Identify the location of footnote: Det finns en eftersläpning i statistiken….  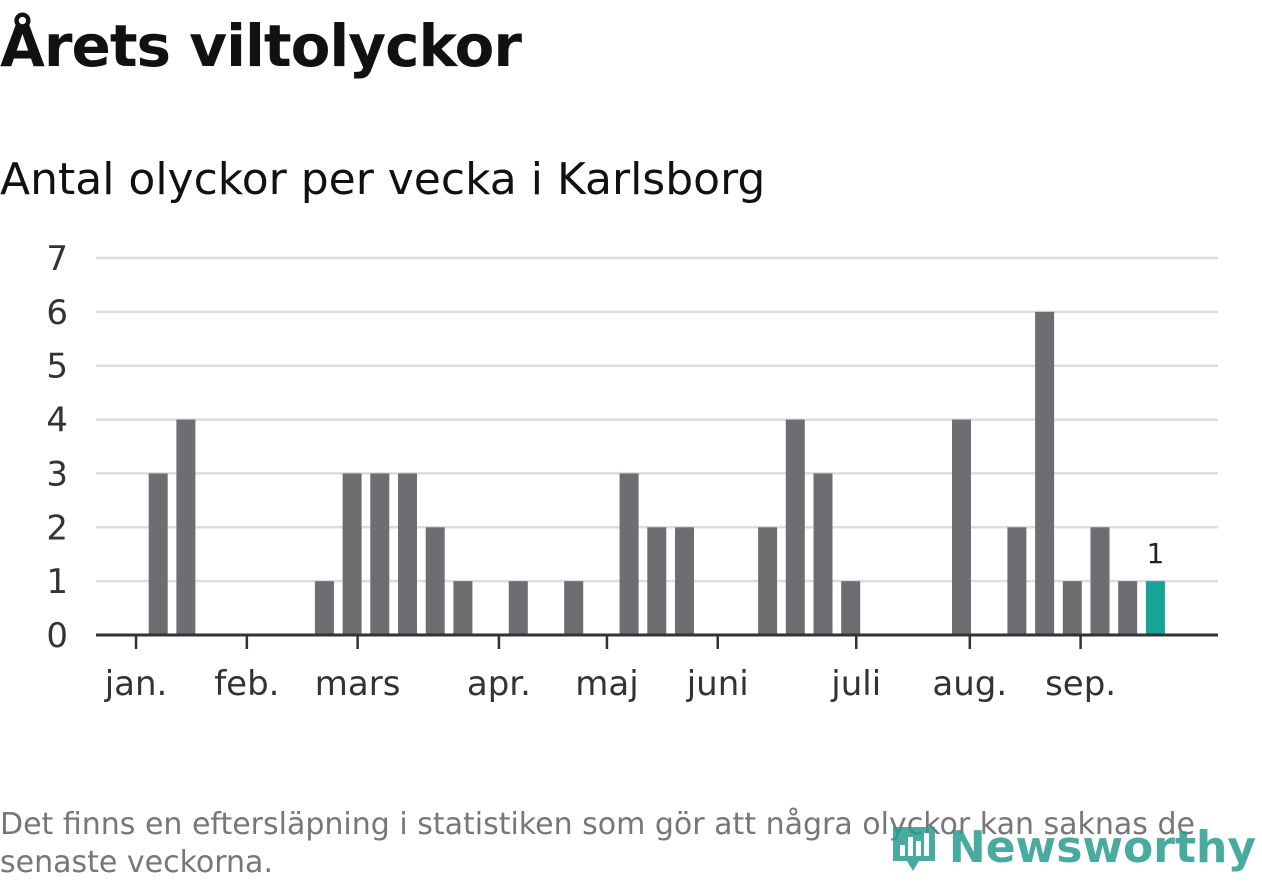
(597, 843).